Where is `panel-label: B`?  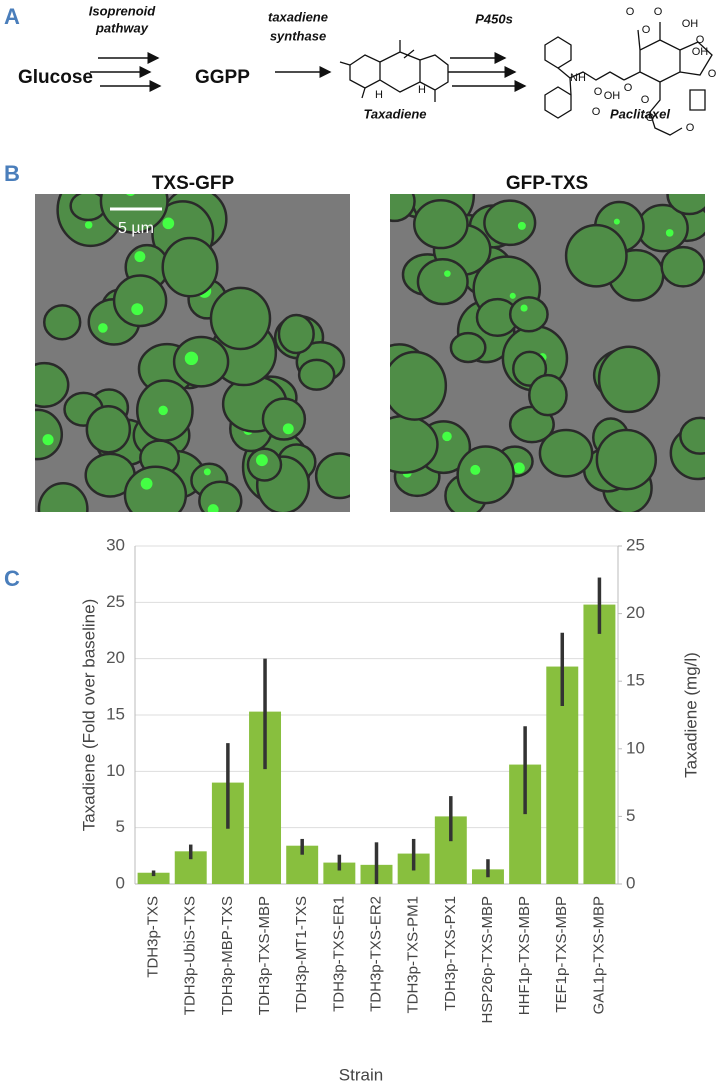 panel-label: B is located at coordinates (12, 173).